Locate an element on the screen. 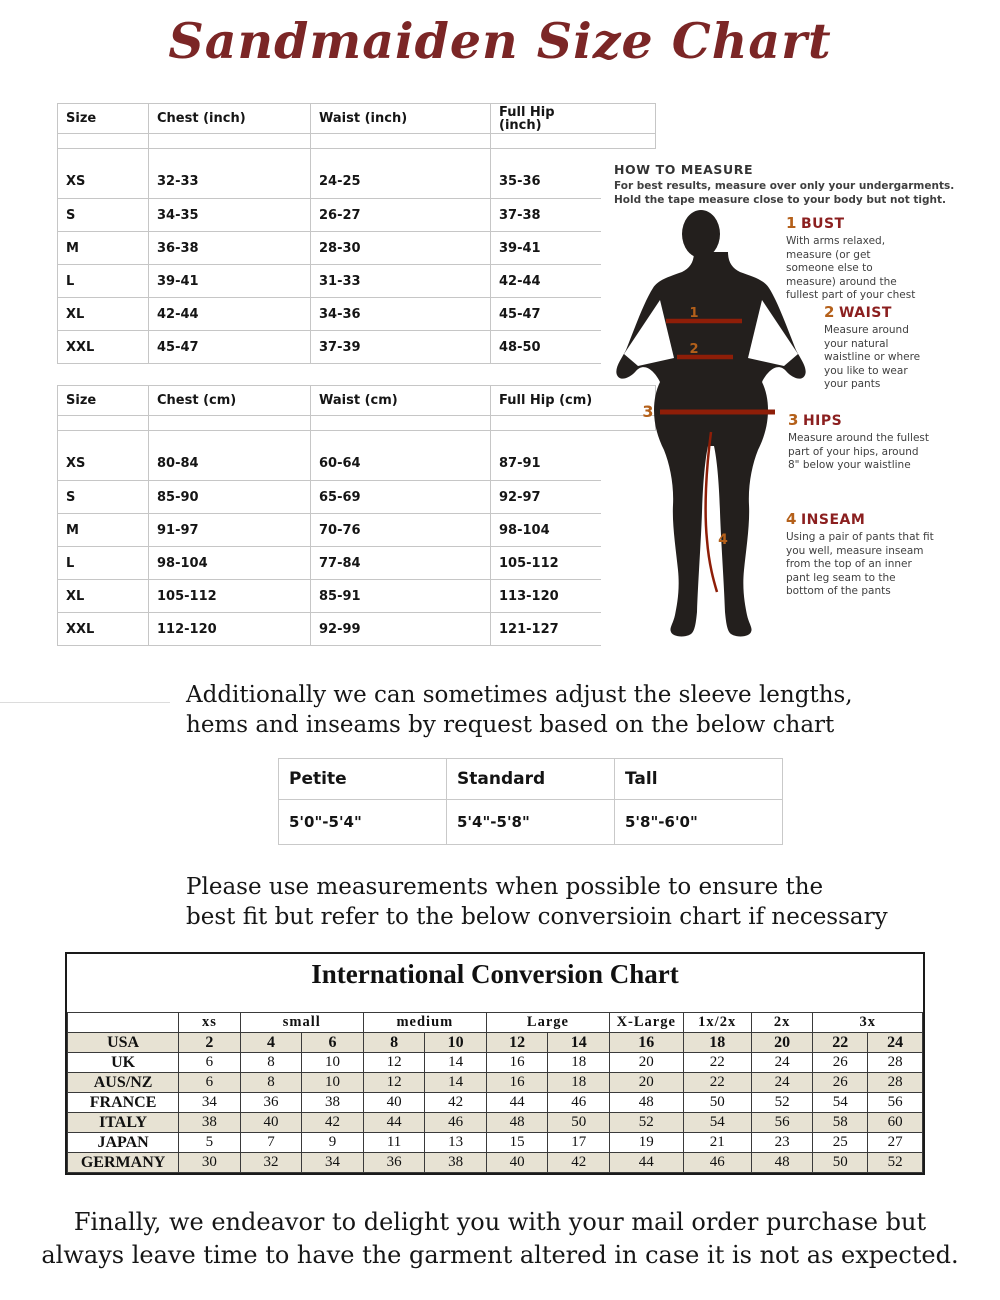  height-value-petite: 5'0"-5'4" is located at coordinates (362, 822).